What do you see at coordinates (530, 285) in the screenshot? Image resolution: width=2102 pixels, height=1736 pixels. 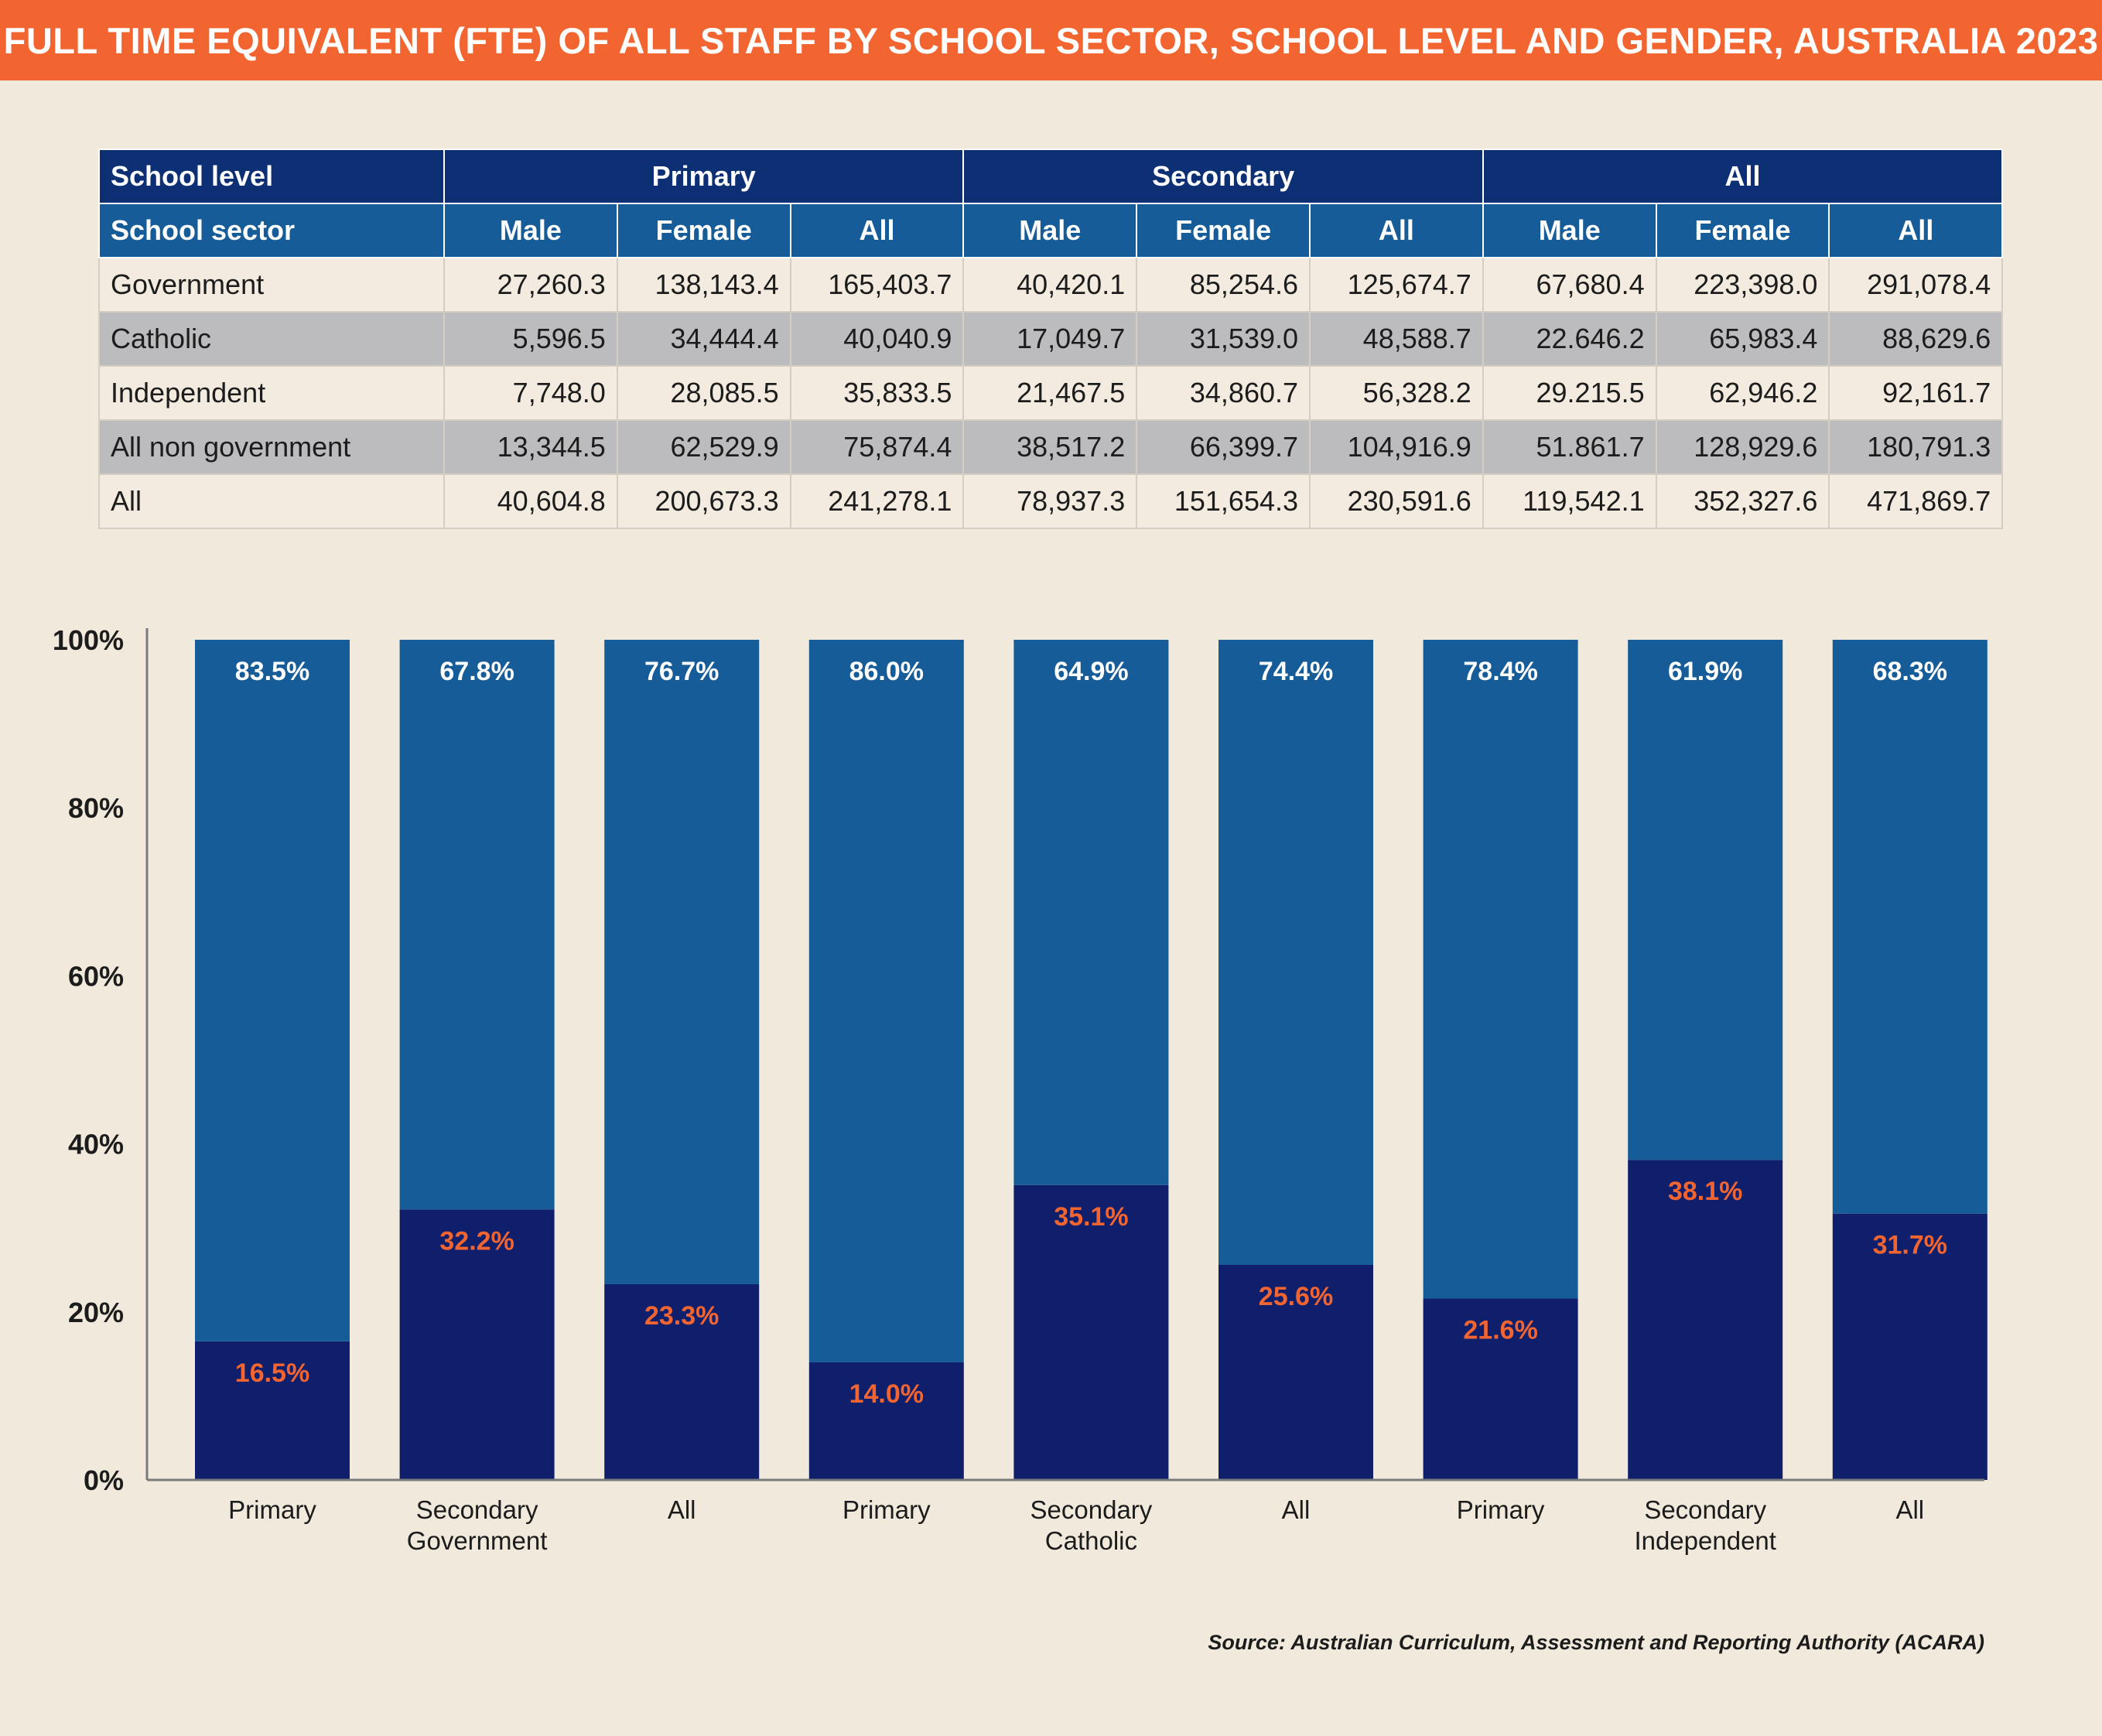 I see `table-cell: 27,260.3` at bounding box center [530, 285].